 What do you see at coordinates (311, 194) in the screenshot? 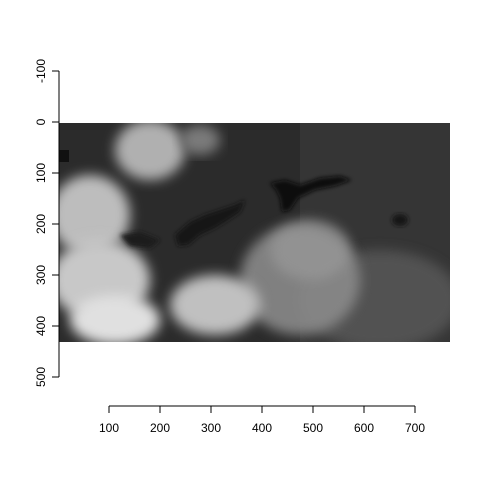
I see `lake-right` at bounding box center [311, 194].